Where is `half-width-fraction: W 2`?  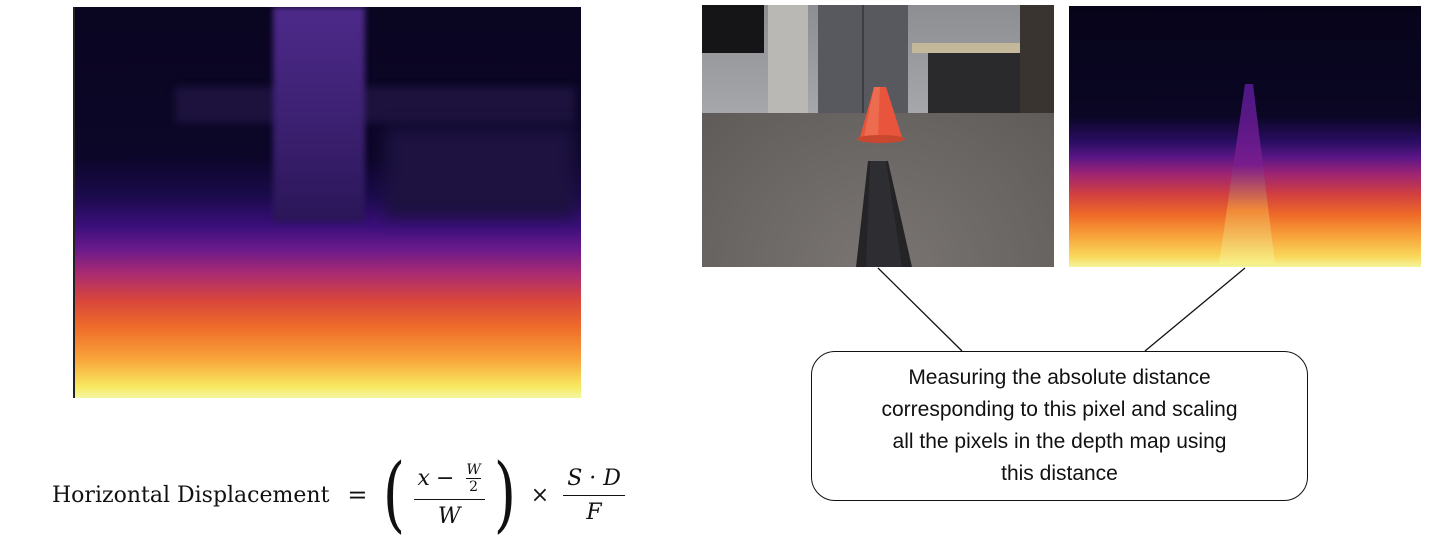
half-width-fraction: W 2 is located at coordinates (473, 478).